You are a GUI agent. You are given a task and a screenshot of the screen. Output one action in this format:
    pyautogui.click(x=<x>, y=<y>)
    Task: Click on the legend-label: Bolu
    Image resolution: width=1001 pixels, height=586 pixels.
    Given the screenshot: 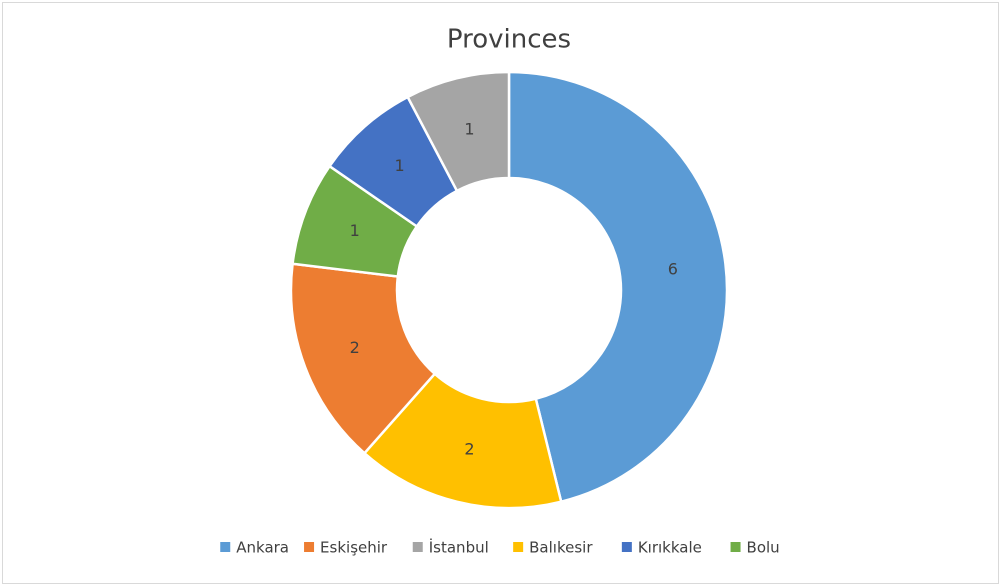 What is the action you would take?
    pyautogui.click(x=763, y=548)
    